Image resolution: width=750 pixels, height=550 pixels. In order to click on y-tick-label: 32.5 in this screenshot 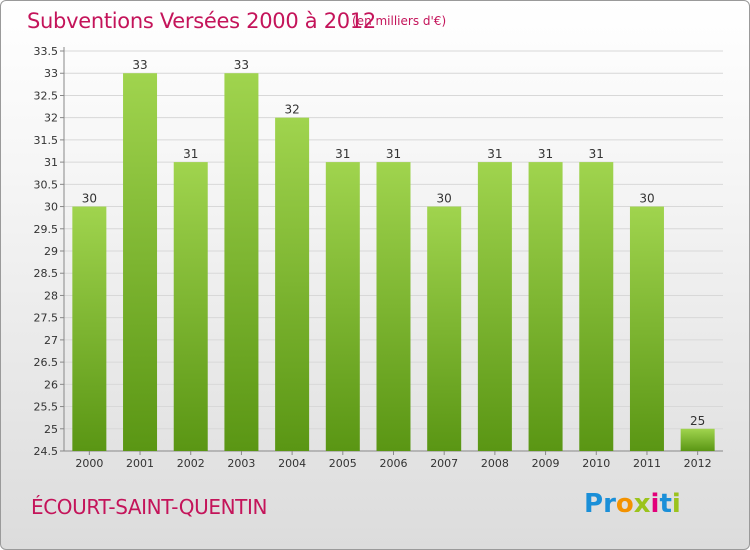, I will do `click(46, 95)`.